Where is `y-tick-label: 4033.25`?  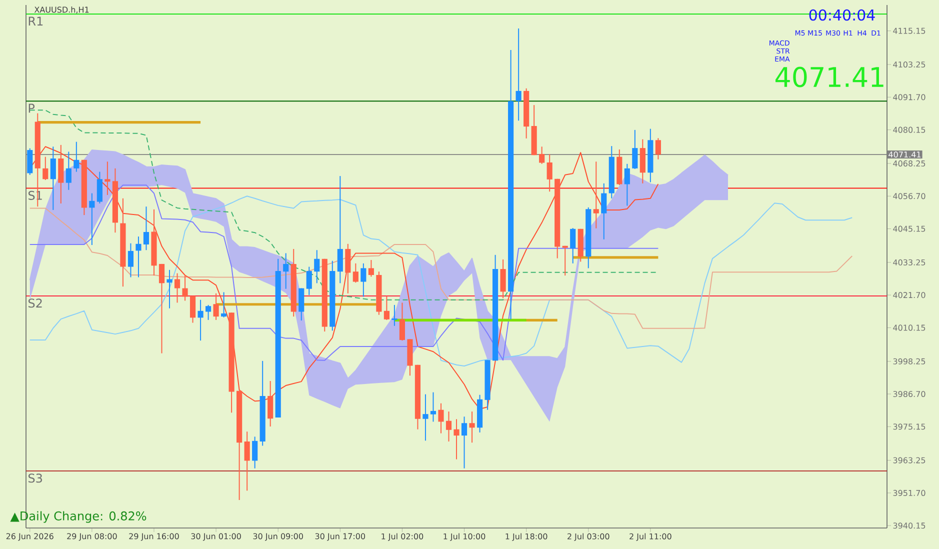 y-tick-label: 4033.25 is located at coordinates (909, 262).